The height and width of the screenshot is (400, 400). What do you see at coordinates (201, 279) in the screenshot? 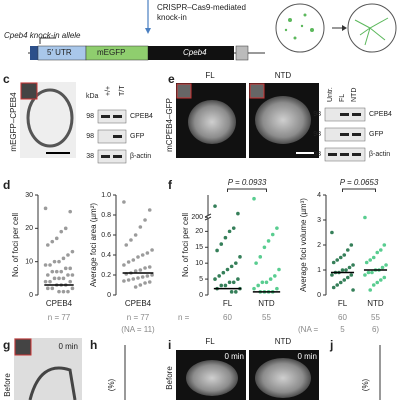
I see `y-tick-label: 5` at bounding box center [201, 279].